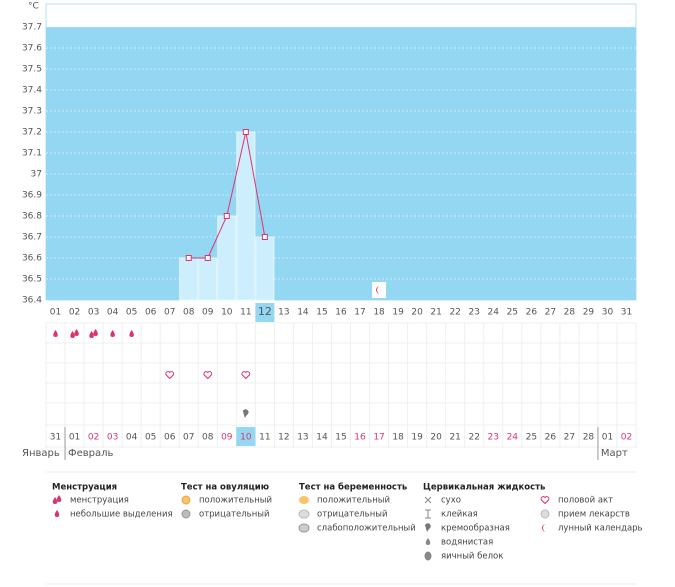 This screenshot has width=675, height=587. Describe the element at coordinates (428, 500) in the screenshot. I see `icon-dry` at that location.